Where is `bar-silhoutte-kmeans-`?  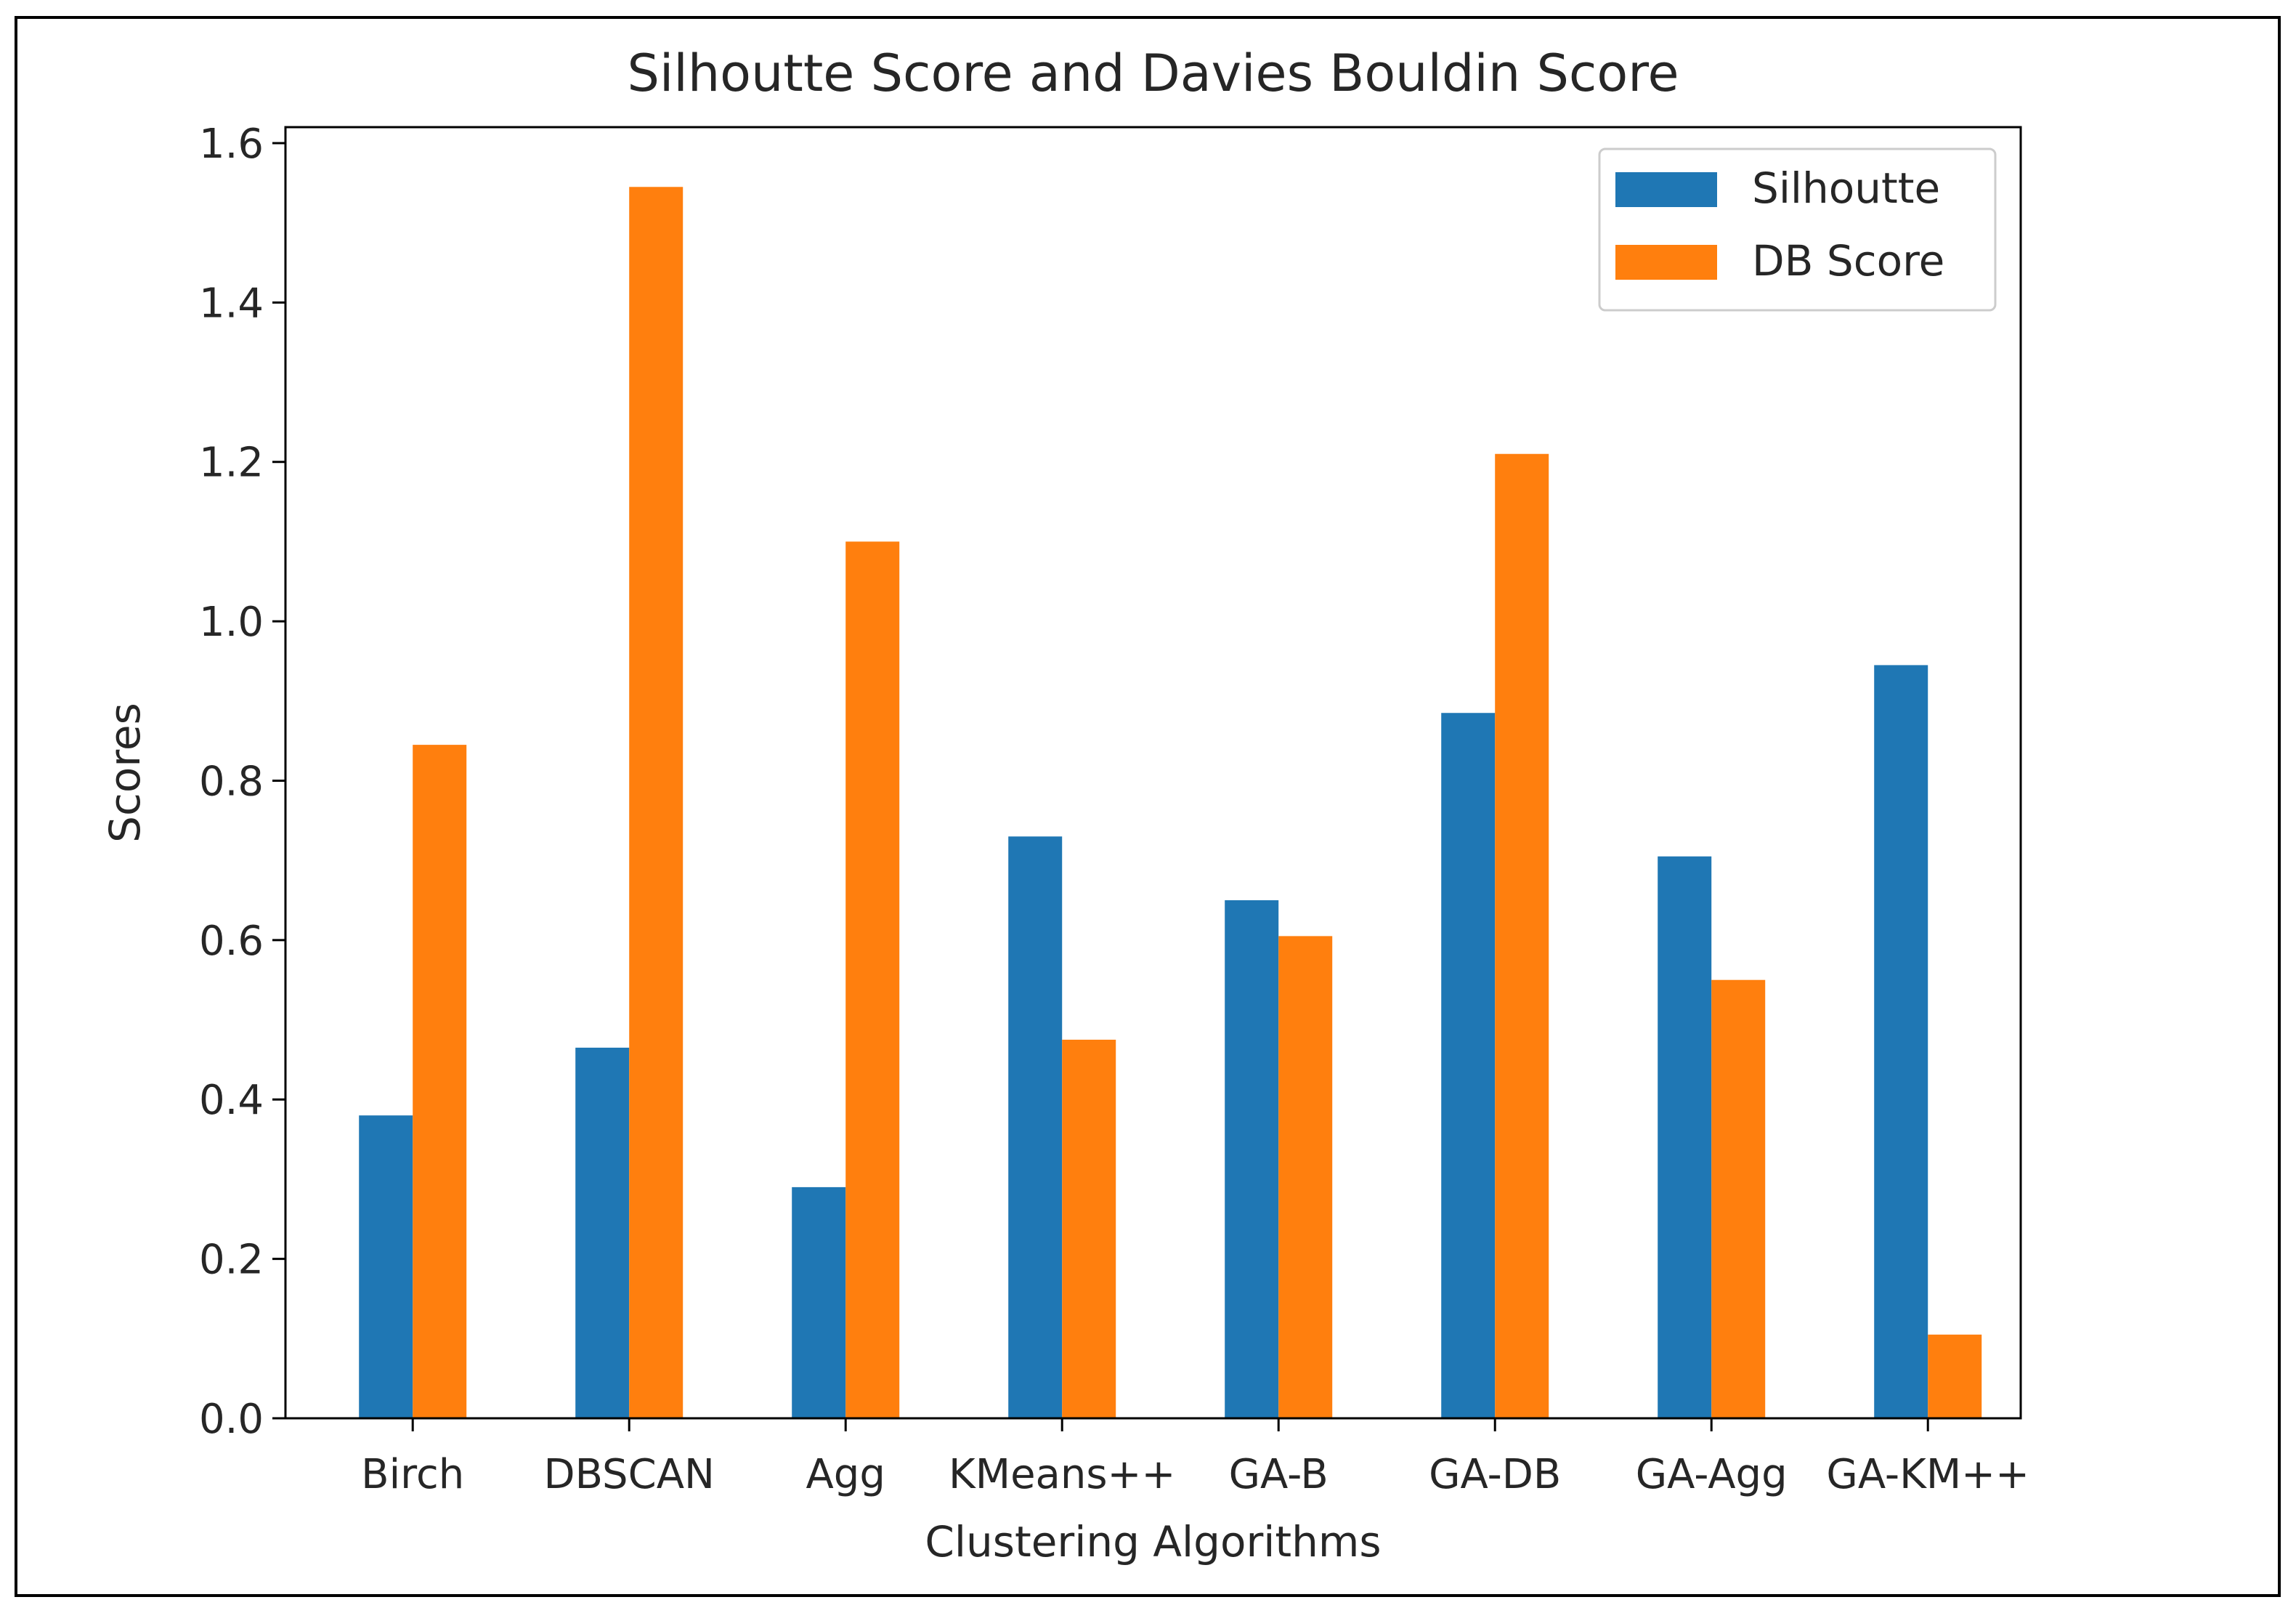
bar-silhoutte-kmeans- is located at coordinates (1036, 1127).